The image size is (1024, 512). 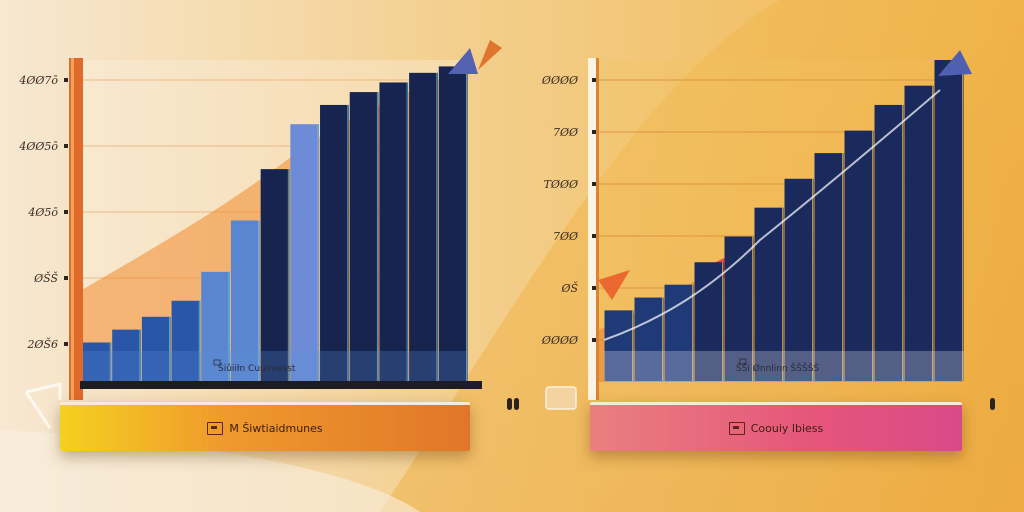 I want to click on building-icon, so click(x=215, y=428).